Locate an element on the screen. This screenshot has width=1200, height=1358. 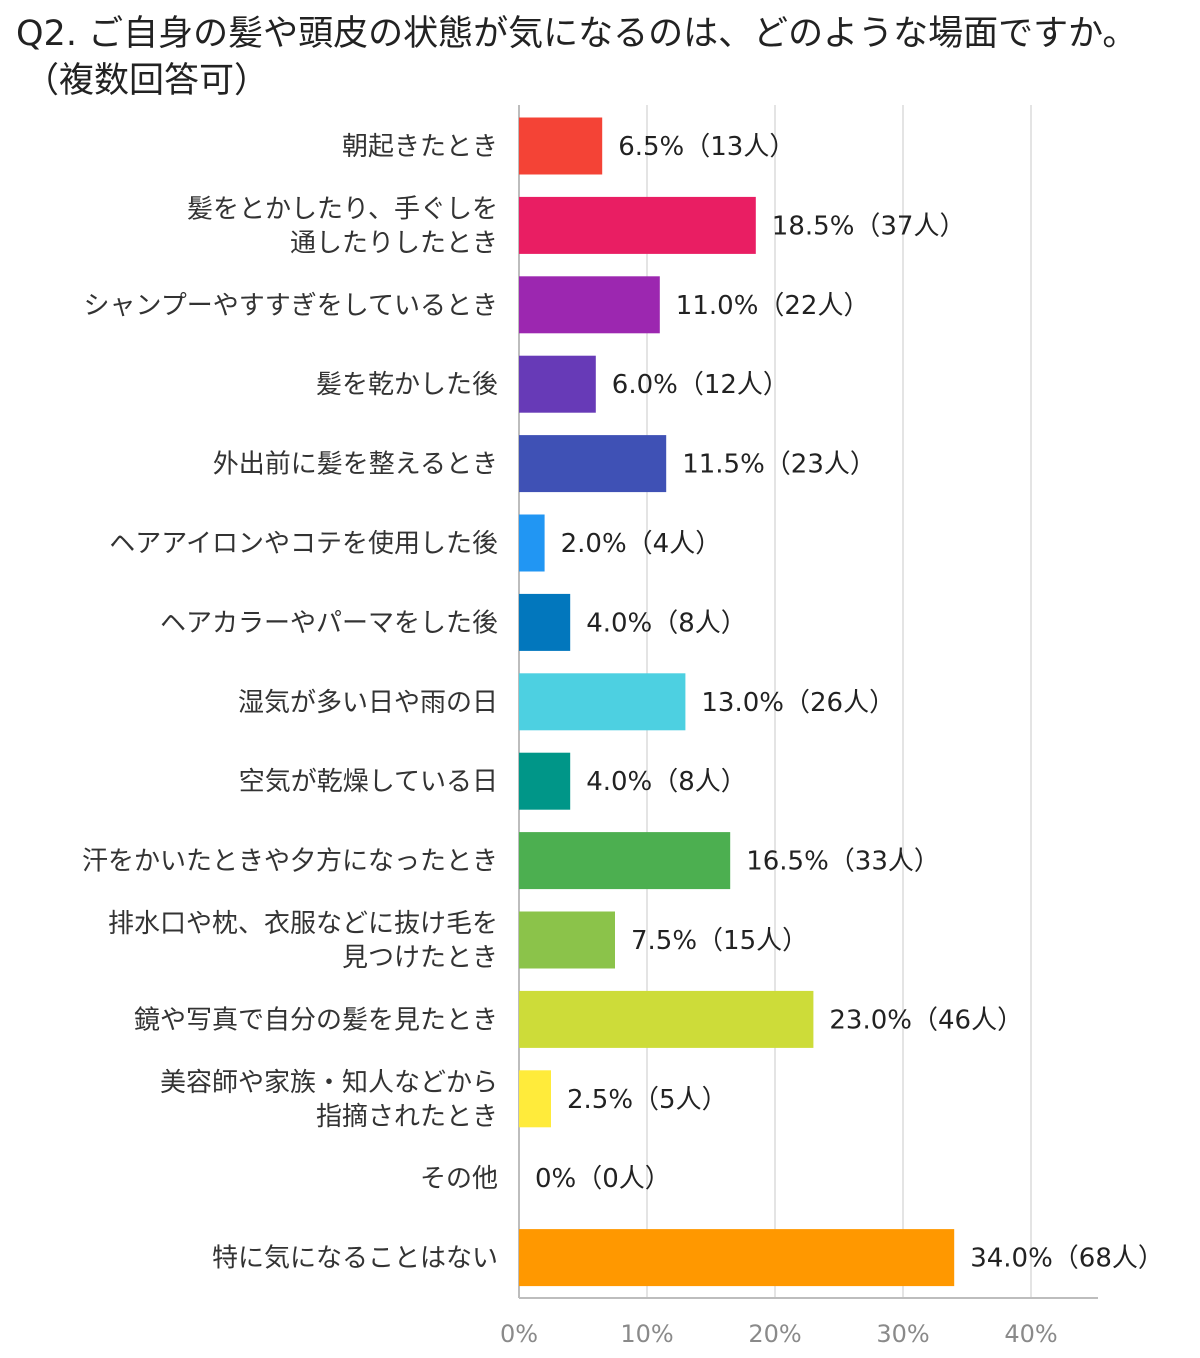
data-label: 13.0%（26人） is located at coordinates (798, 703).